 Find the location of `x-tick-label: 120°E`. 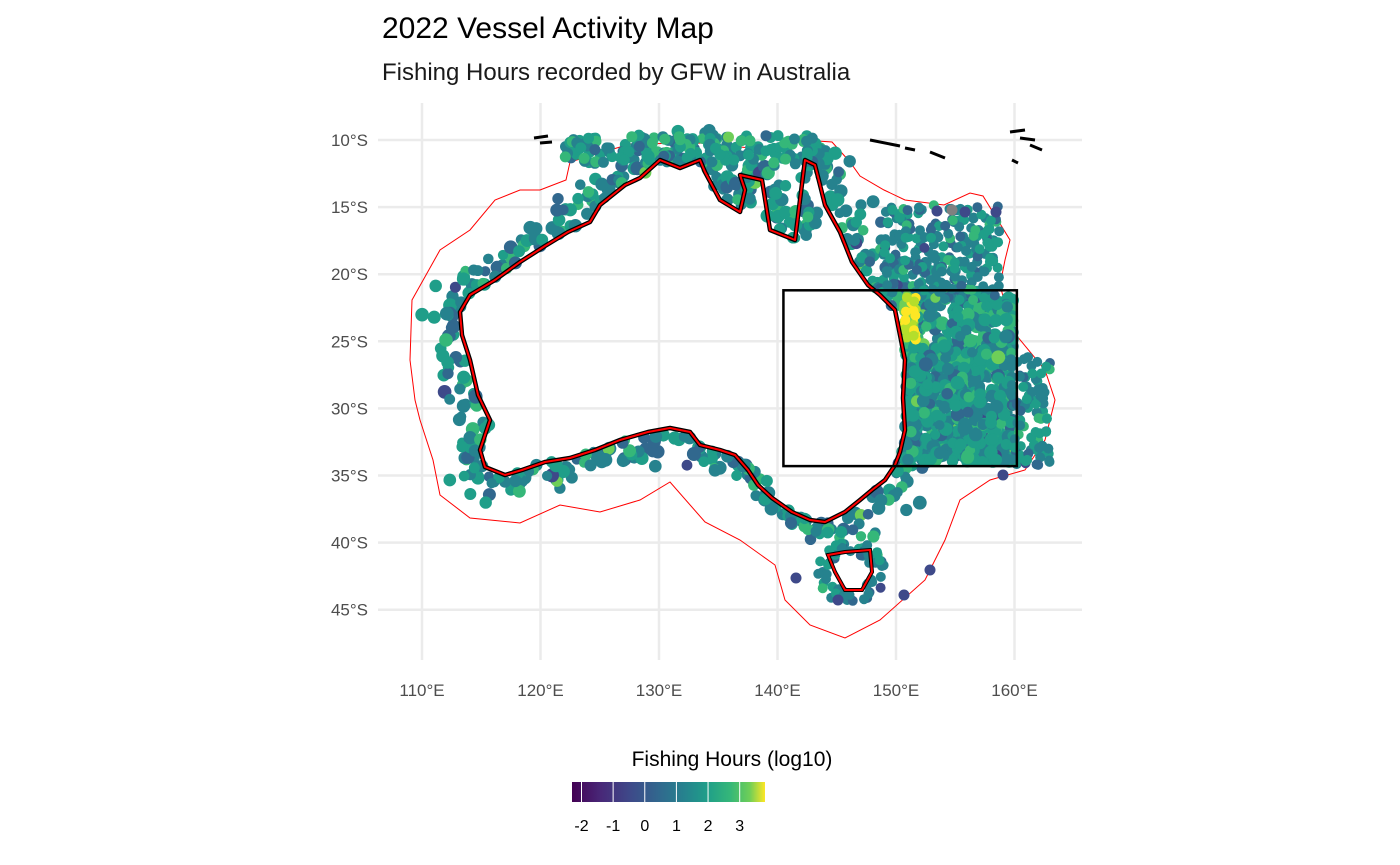

x-tick-label: 120°E is located at coordinates (540, 690).